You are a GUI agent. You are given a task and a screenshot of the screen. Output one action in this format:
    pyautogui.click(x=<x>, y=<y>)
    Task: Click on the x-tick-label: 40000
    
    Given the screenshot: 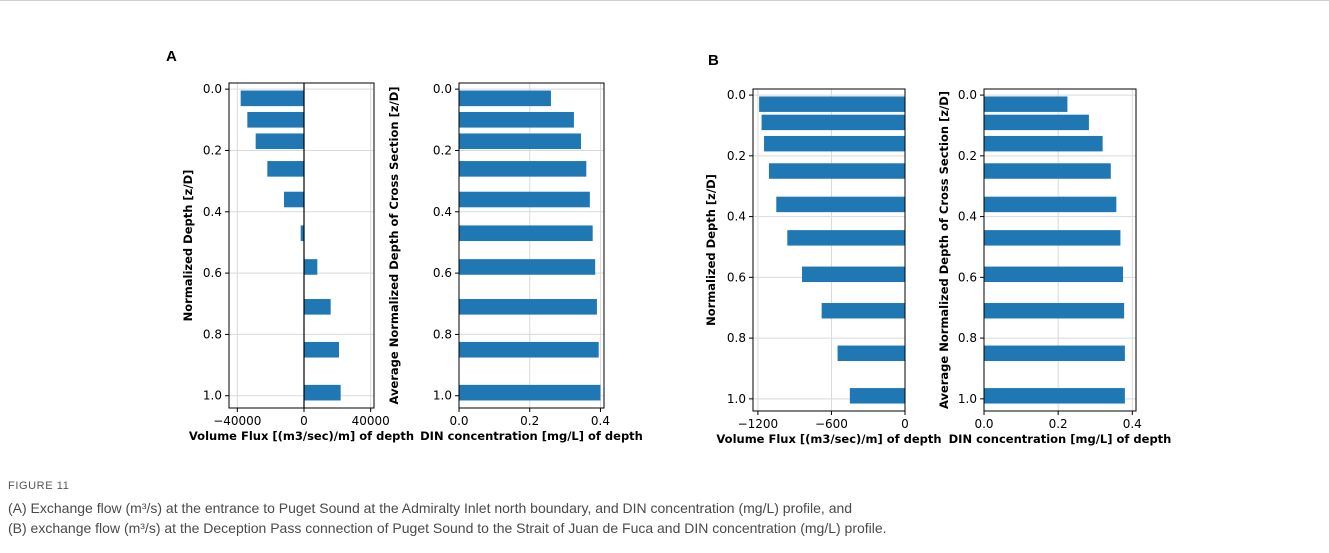 What is the action you would take?
    pyautogui.click(x=371, y=421)
    